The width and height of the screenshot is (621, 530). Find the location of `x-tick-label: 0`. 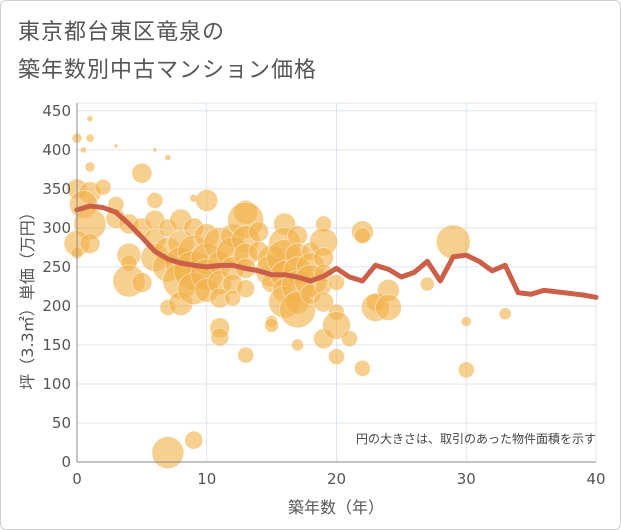

x-tick-label: 0 is located at coordinates (77, 479).